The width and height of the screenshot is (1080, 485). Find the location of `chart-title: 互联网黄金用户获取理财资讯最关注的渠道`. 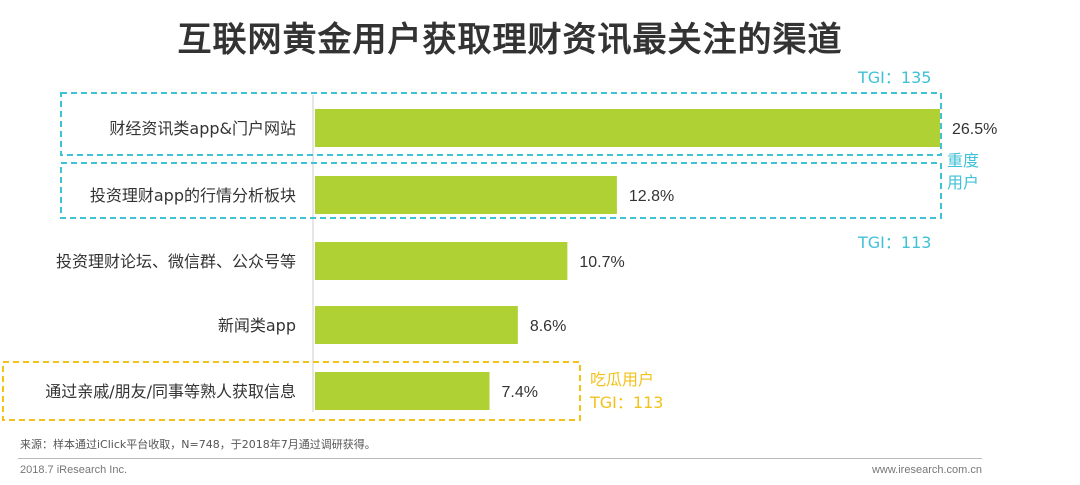

chart-title: 互联网黄金用户获取理财资讯最关注的渠道 is located at coordinates (510, 40).